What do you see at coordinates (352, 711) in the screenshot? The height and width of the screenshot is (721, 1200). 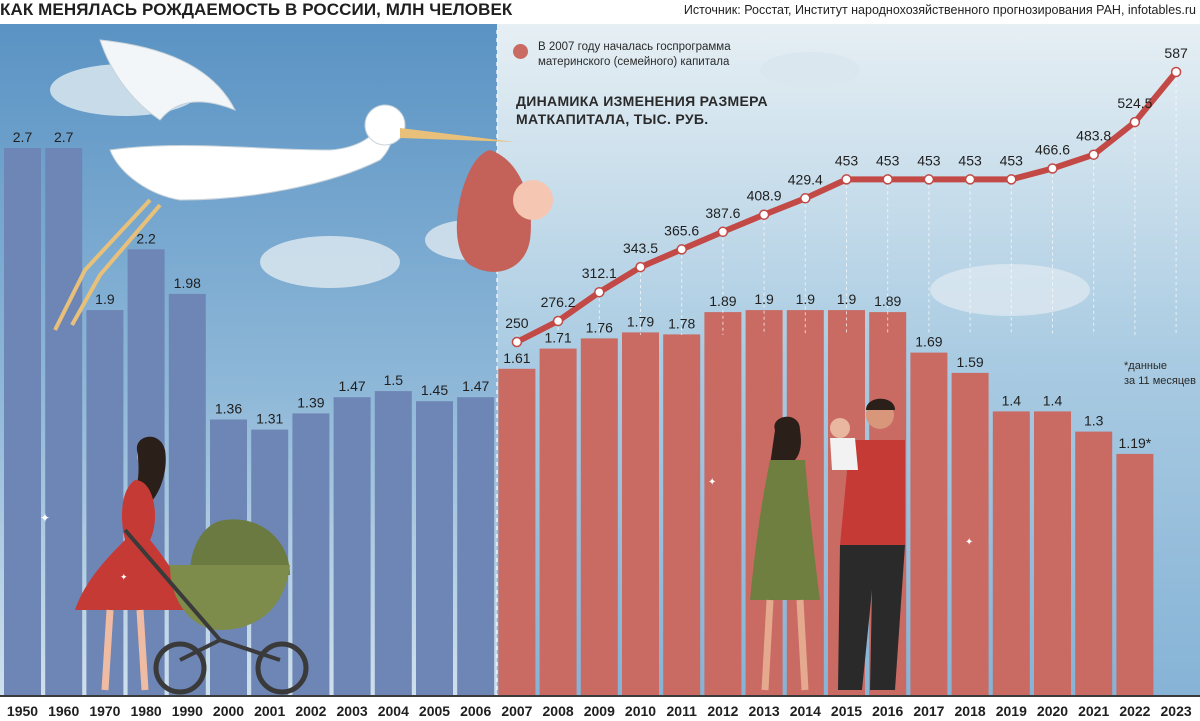 I see `x-tick-label: 2003` at bounding box center [352, 711].